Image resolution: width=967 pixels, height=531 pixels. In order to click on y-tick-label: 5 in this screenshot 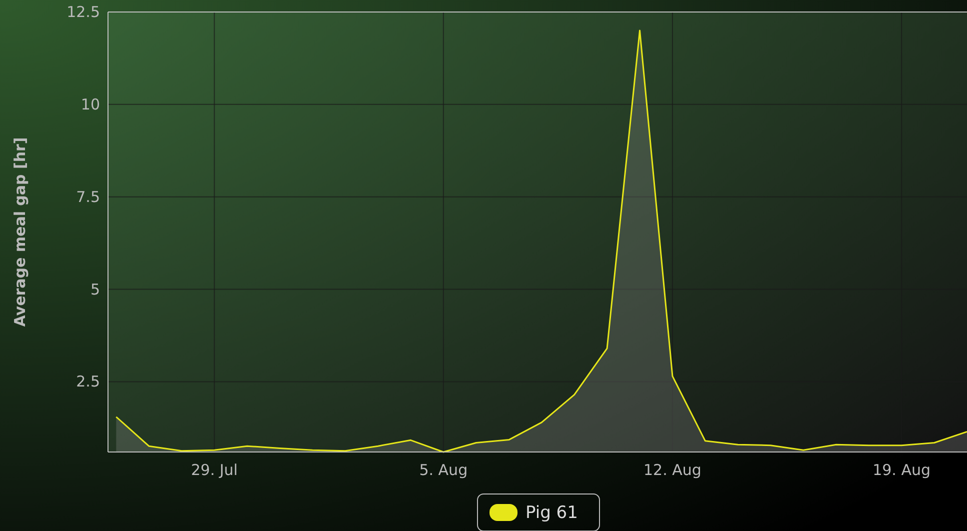, I will do `click(95, 289)`.